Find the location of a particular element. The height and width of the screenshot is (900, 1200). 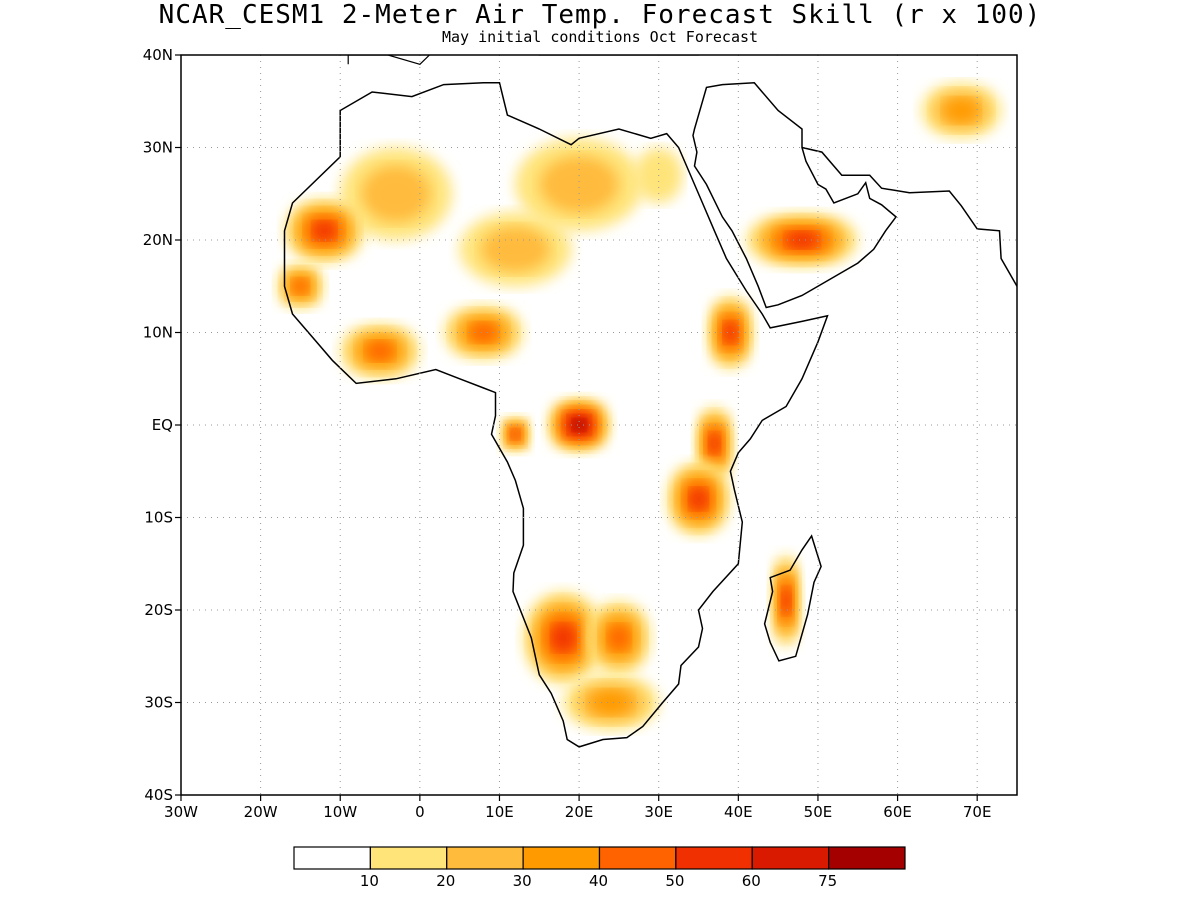

lon-tick-label: 0 is located at coordinates (420, 812).